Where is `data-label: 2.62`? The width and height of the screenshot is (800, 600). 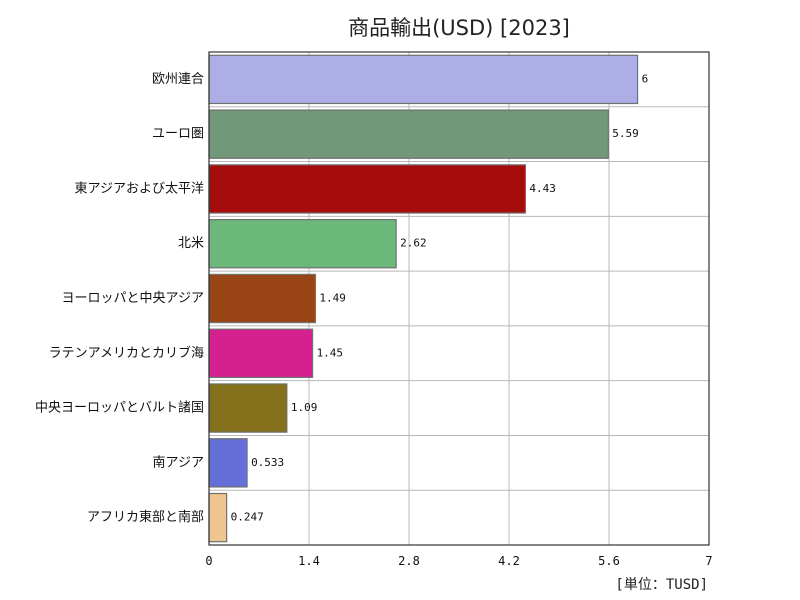 data-label: 2.62 is located at coordinates (413, 243).